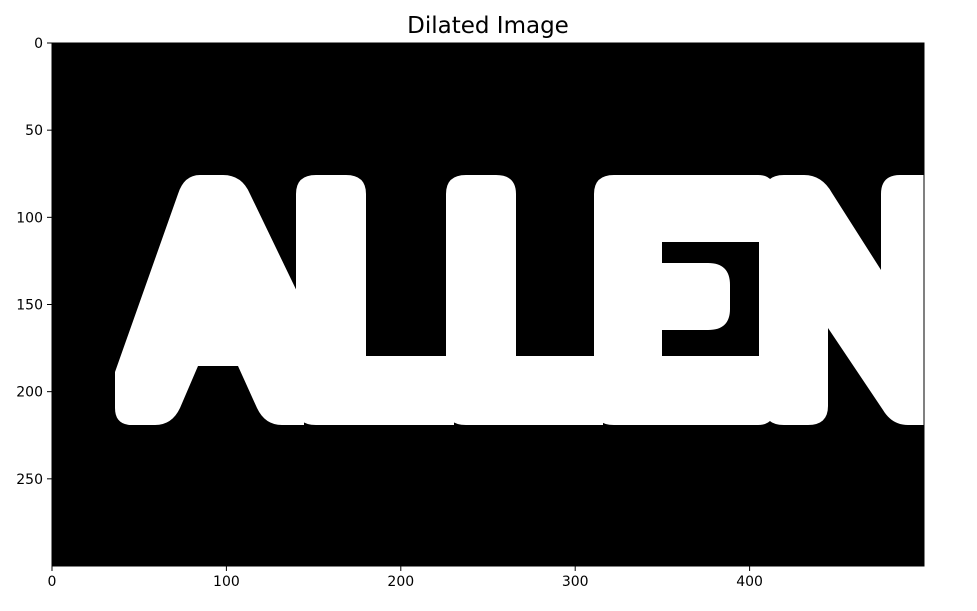  What do you see at coordinates (575, 582) in the screenshot?
I see `x-tick-label: 300` at bounding box center [575, 582].